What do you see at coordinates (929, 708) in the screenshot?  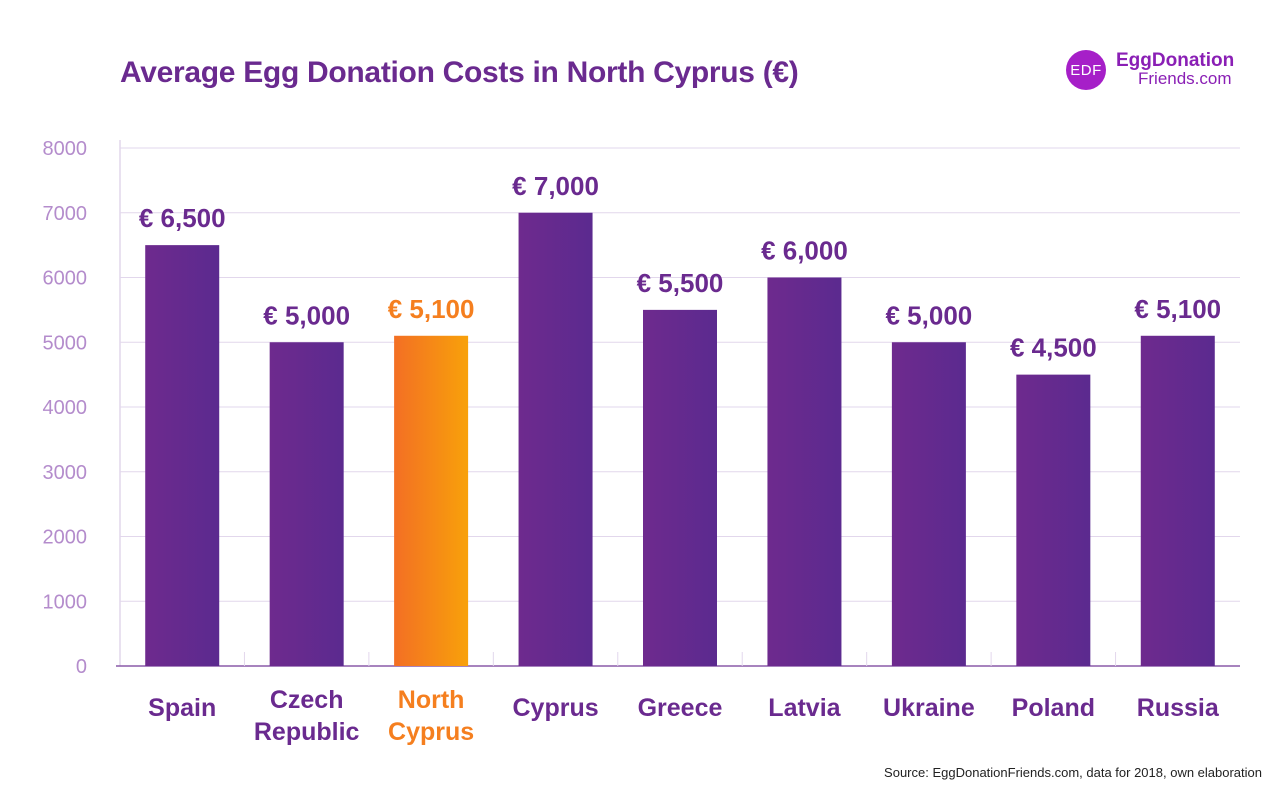 I see `x-category-label: Ukraine` at bounding box center [929, 708].